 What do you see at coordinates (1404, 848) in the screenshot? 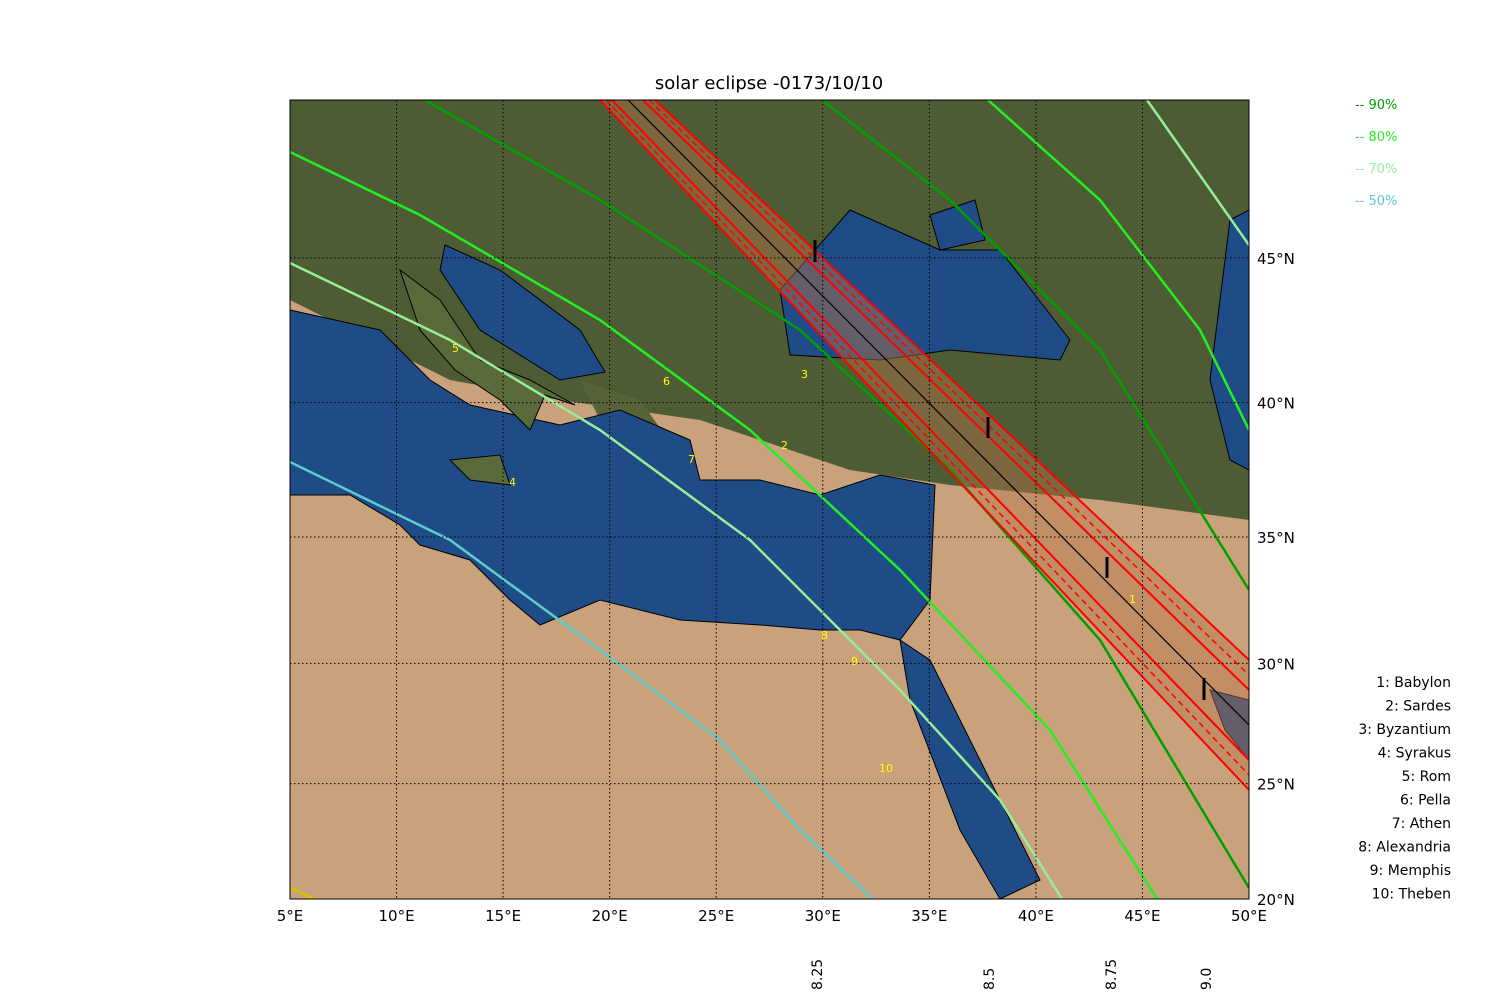
I see `city-entry: 8: Alexandria` at bounding box center [1404, 848].